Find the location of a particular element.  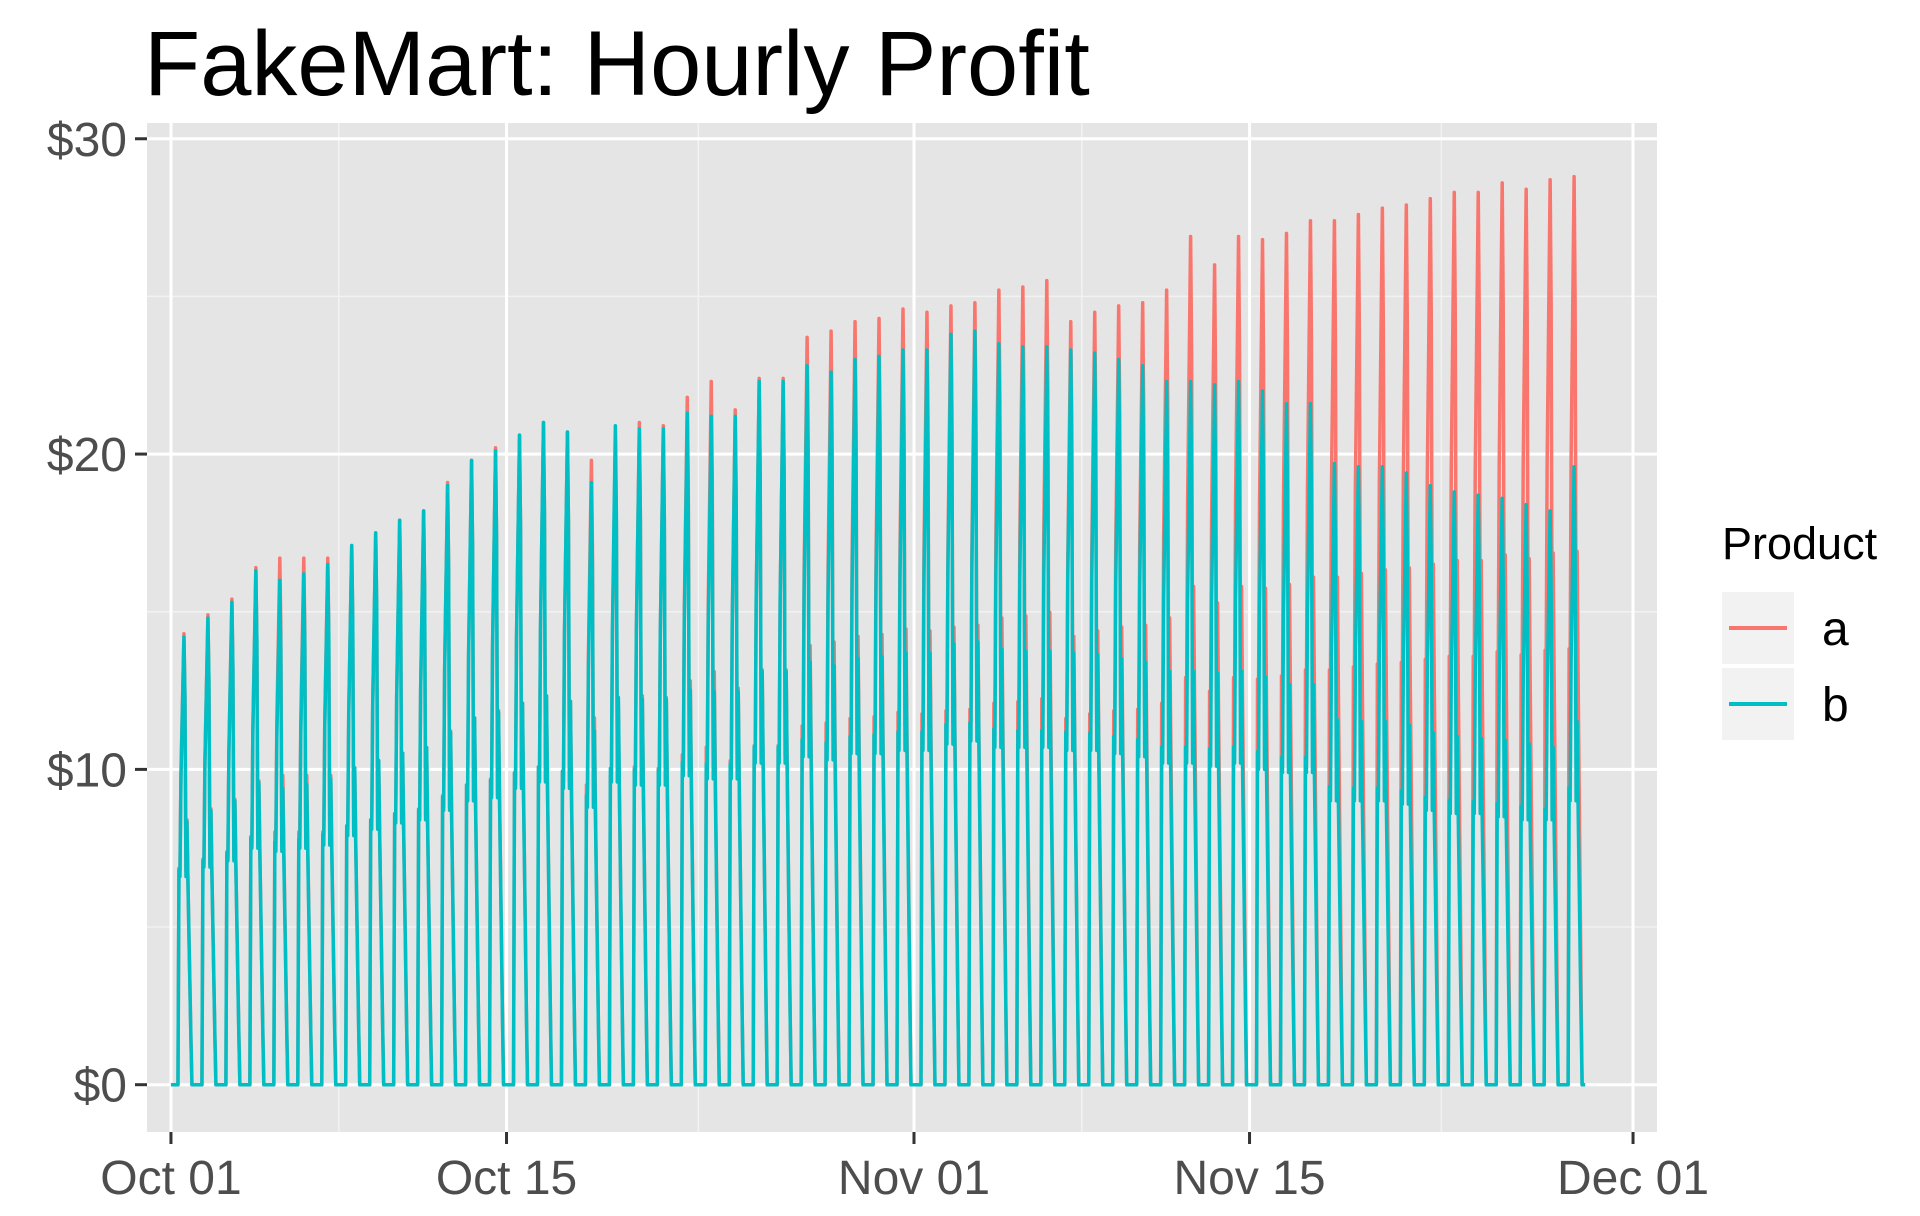

y-tick-label: $20 is located at coordinates (87, 455).